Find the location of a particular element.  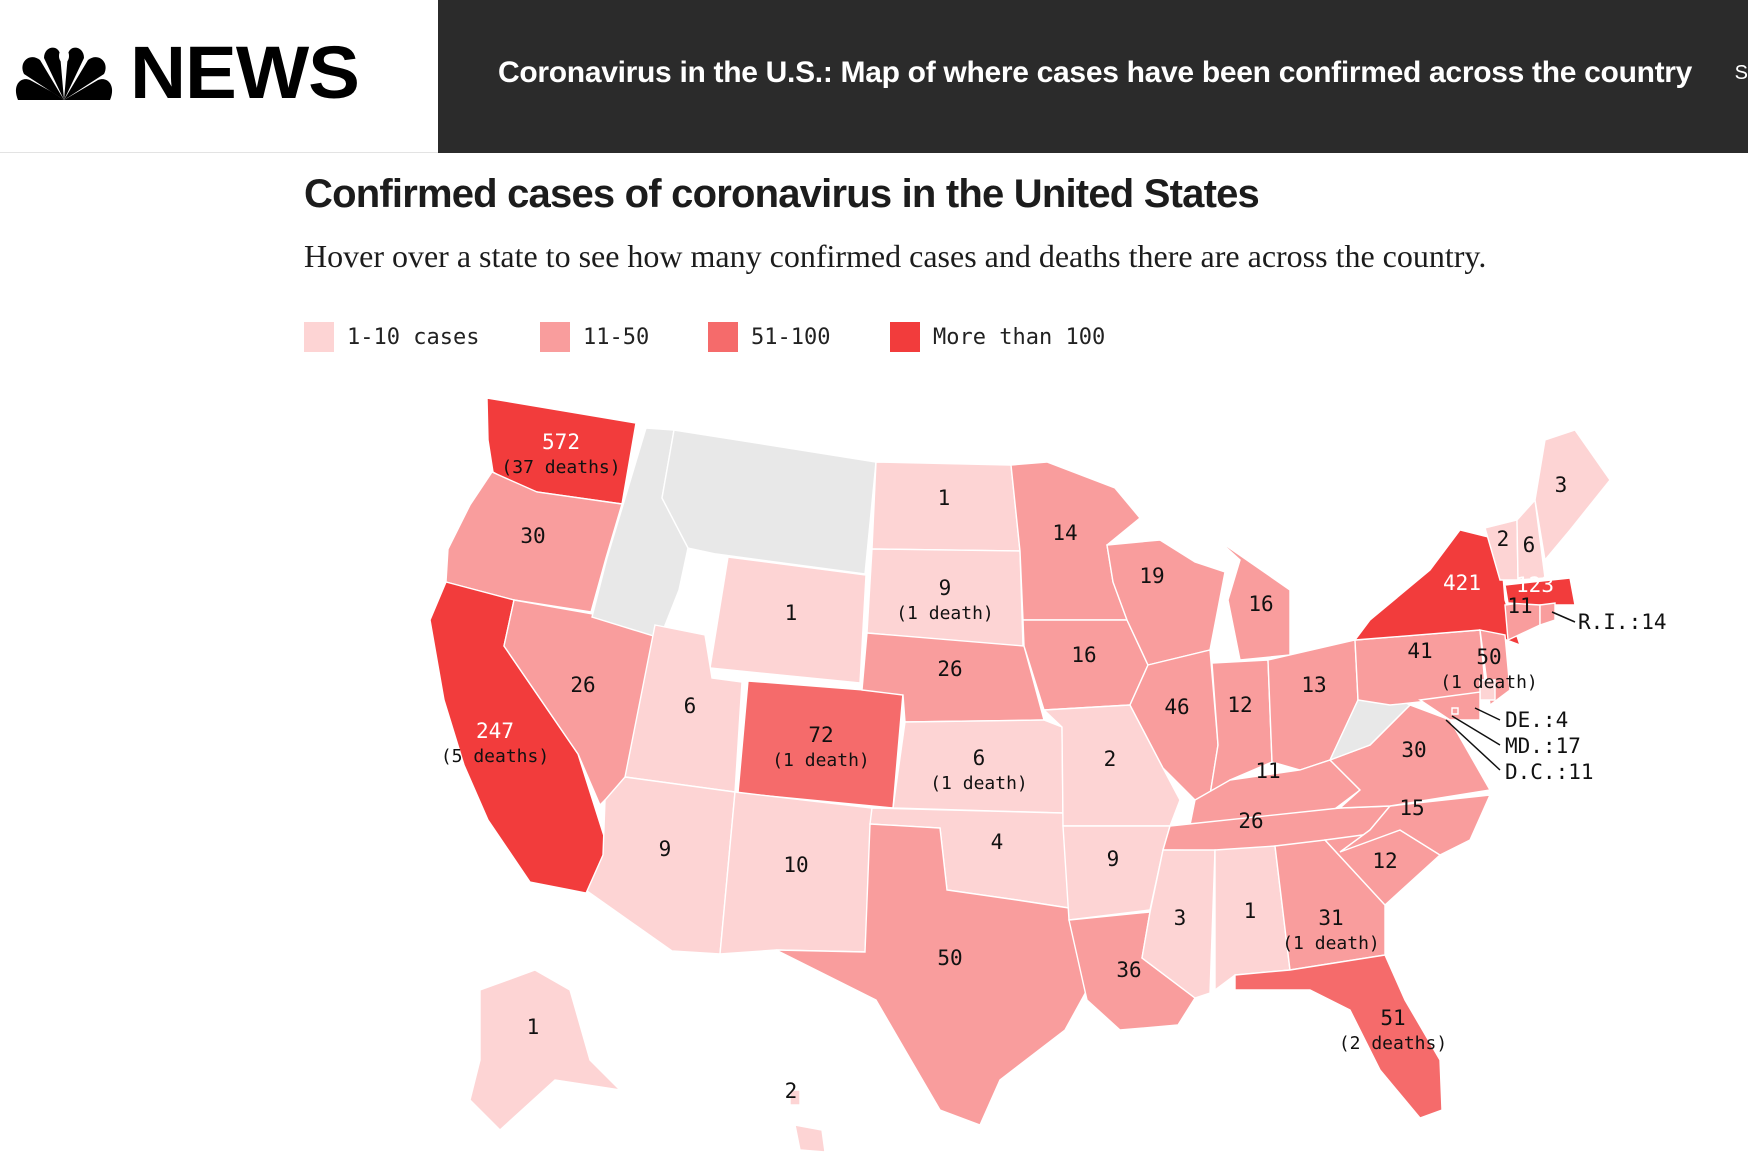

callout-label-dc: D.C.:11 is located at coordinates (1549, 772).